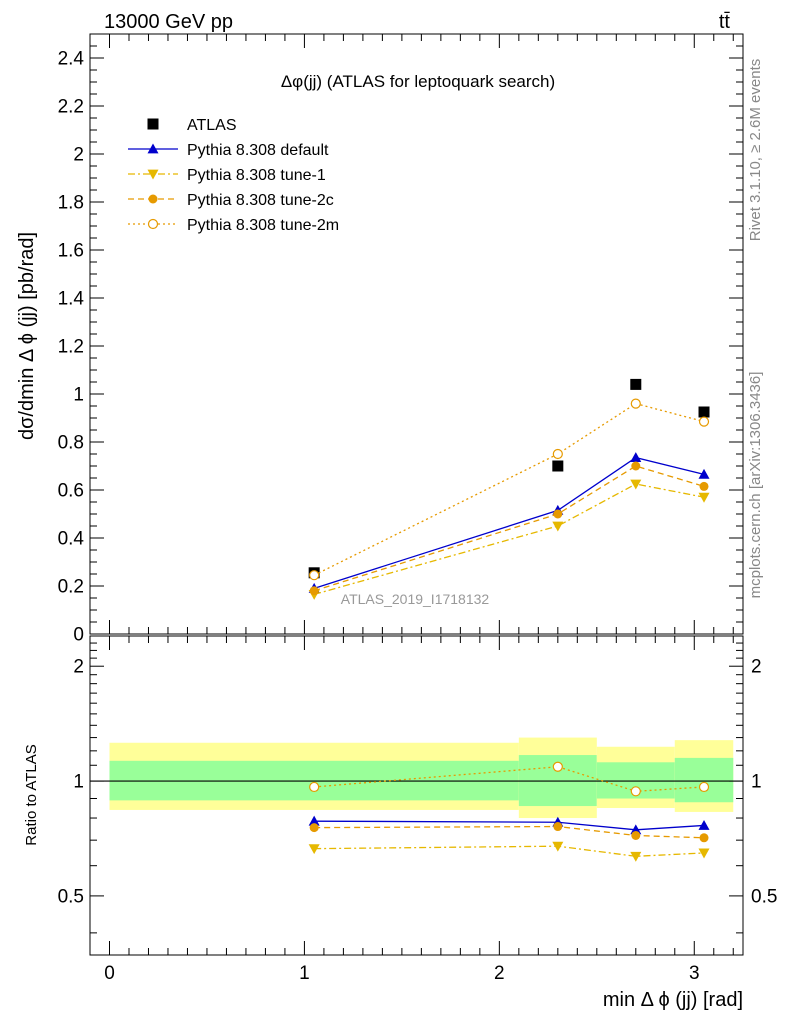  I want to click on legend-label: ATLAS, so click(212, 125).